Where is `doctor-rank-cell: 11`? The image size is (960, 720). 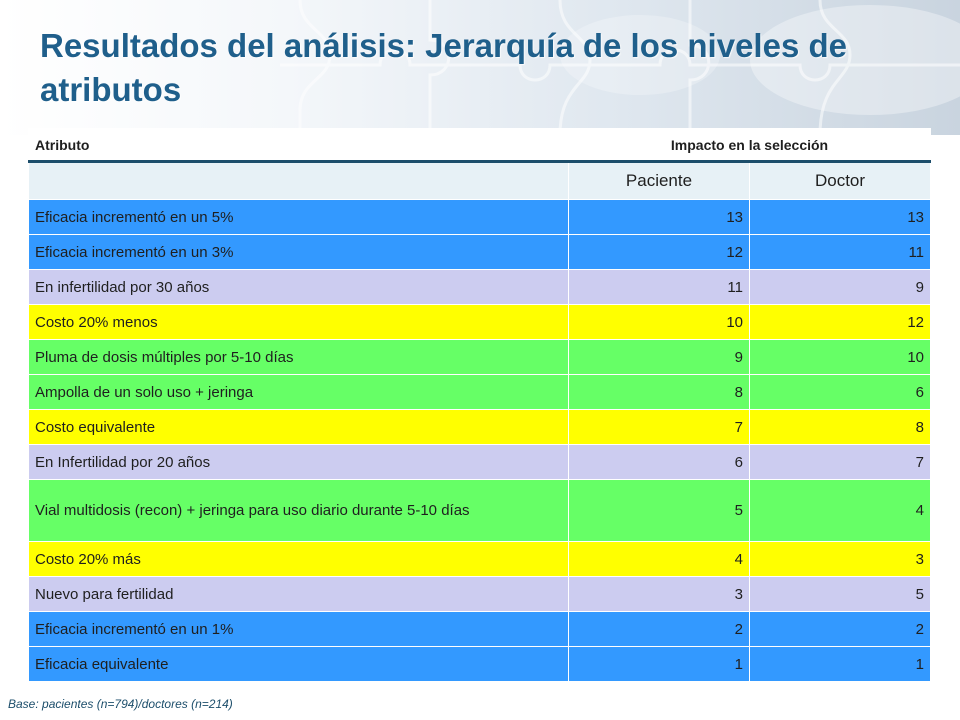 doctor-rank-cell: 11 is located at coordinates (840, 252).